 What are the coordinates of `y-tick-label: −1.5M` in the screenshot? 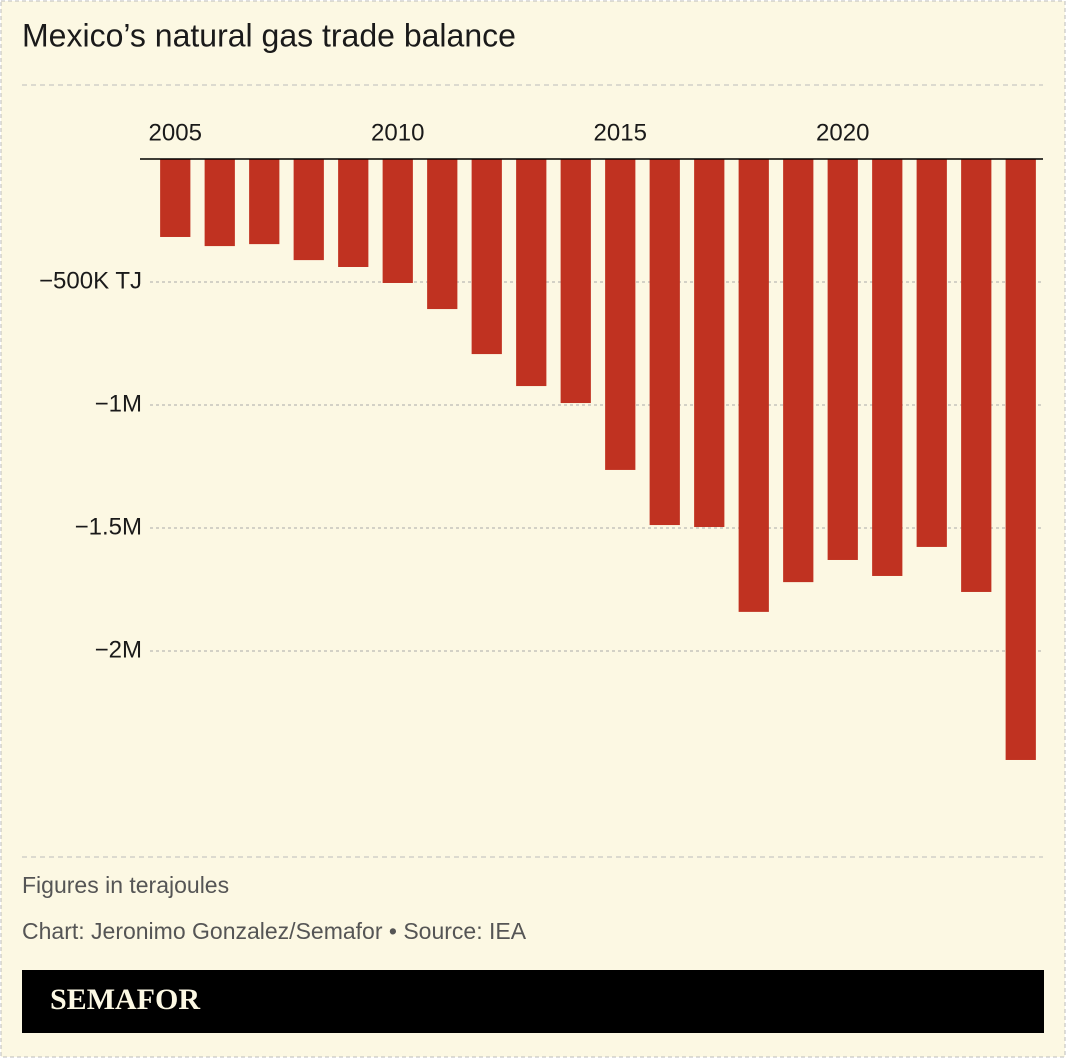 It's located at (108, 526).